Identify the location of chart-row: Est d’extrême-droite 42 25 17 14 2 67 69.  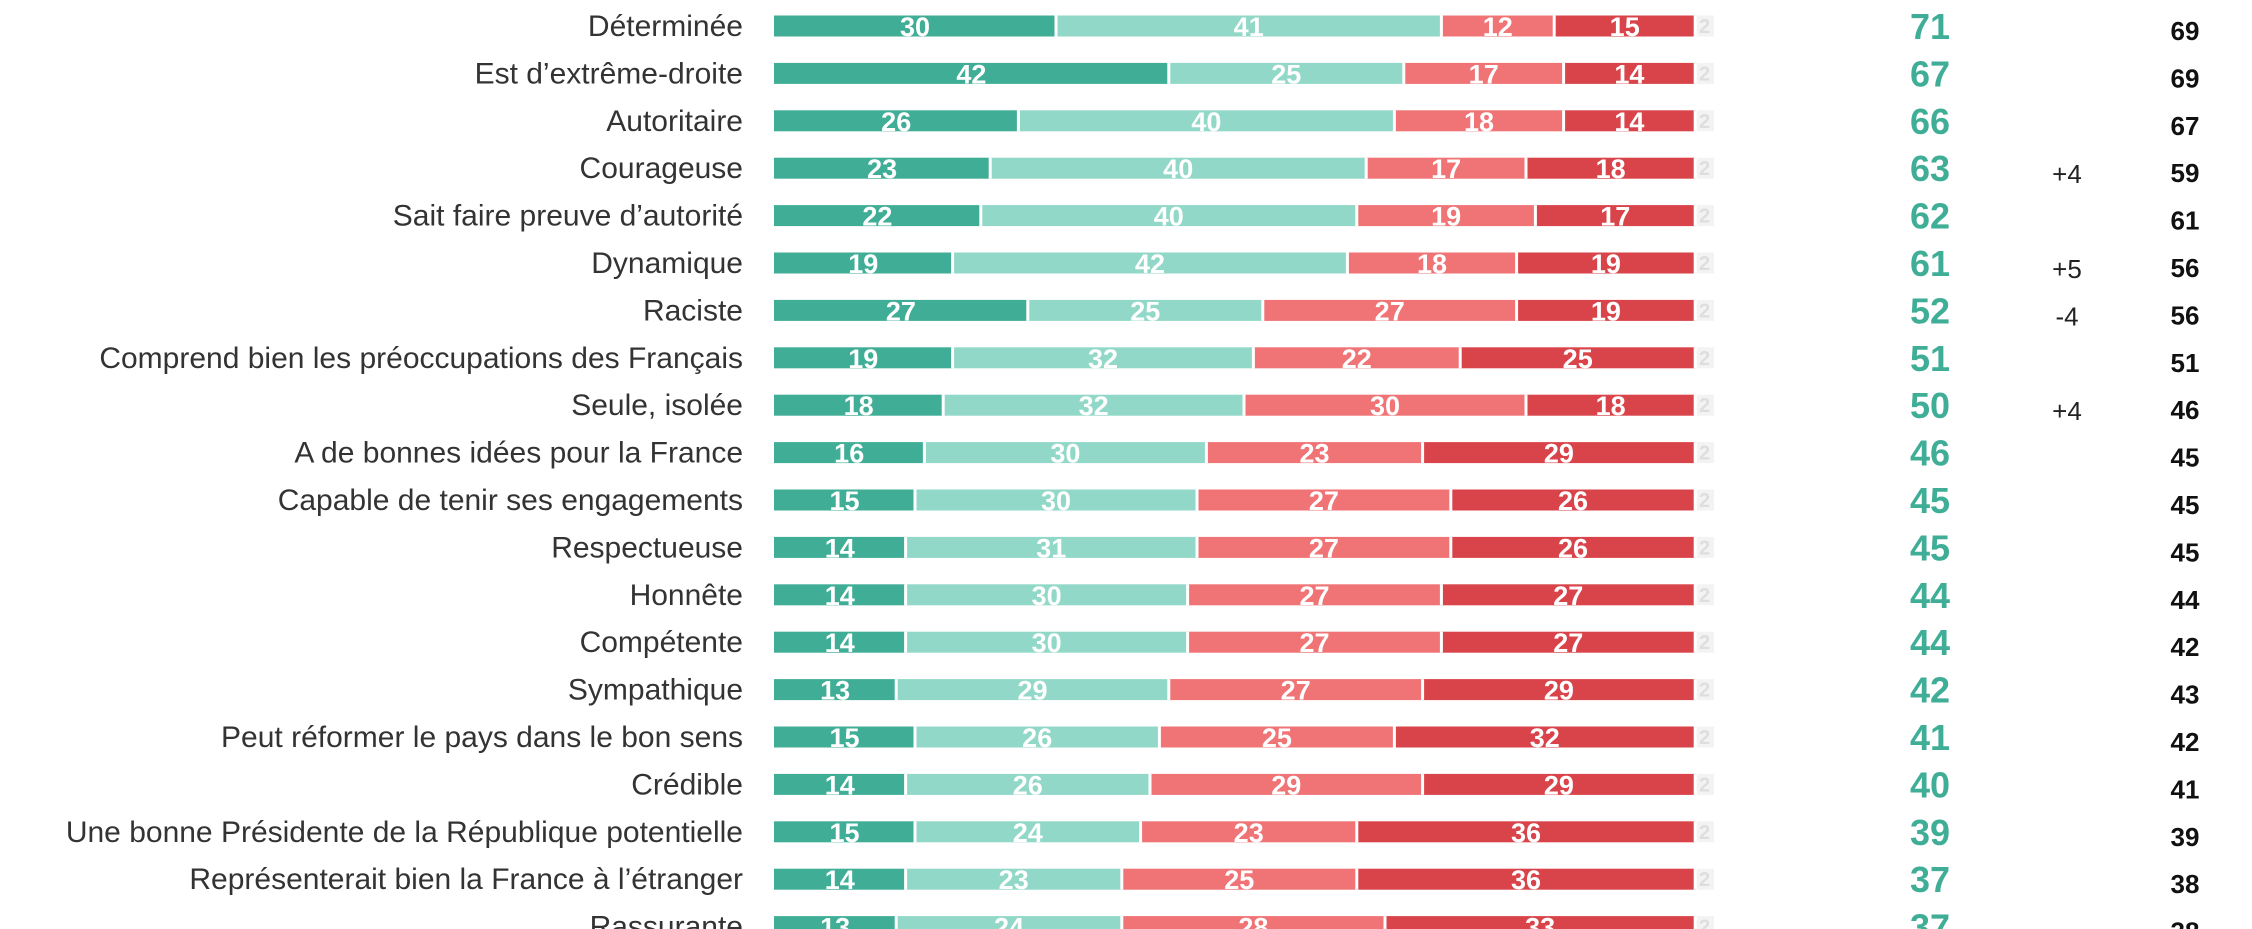
(1337, 73).